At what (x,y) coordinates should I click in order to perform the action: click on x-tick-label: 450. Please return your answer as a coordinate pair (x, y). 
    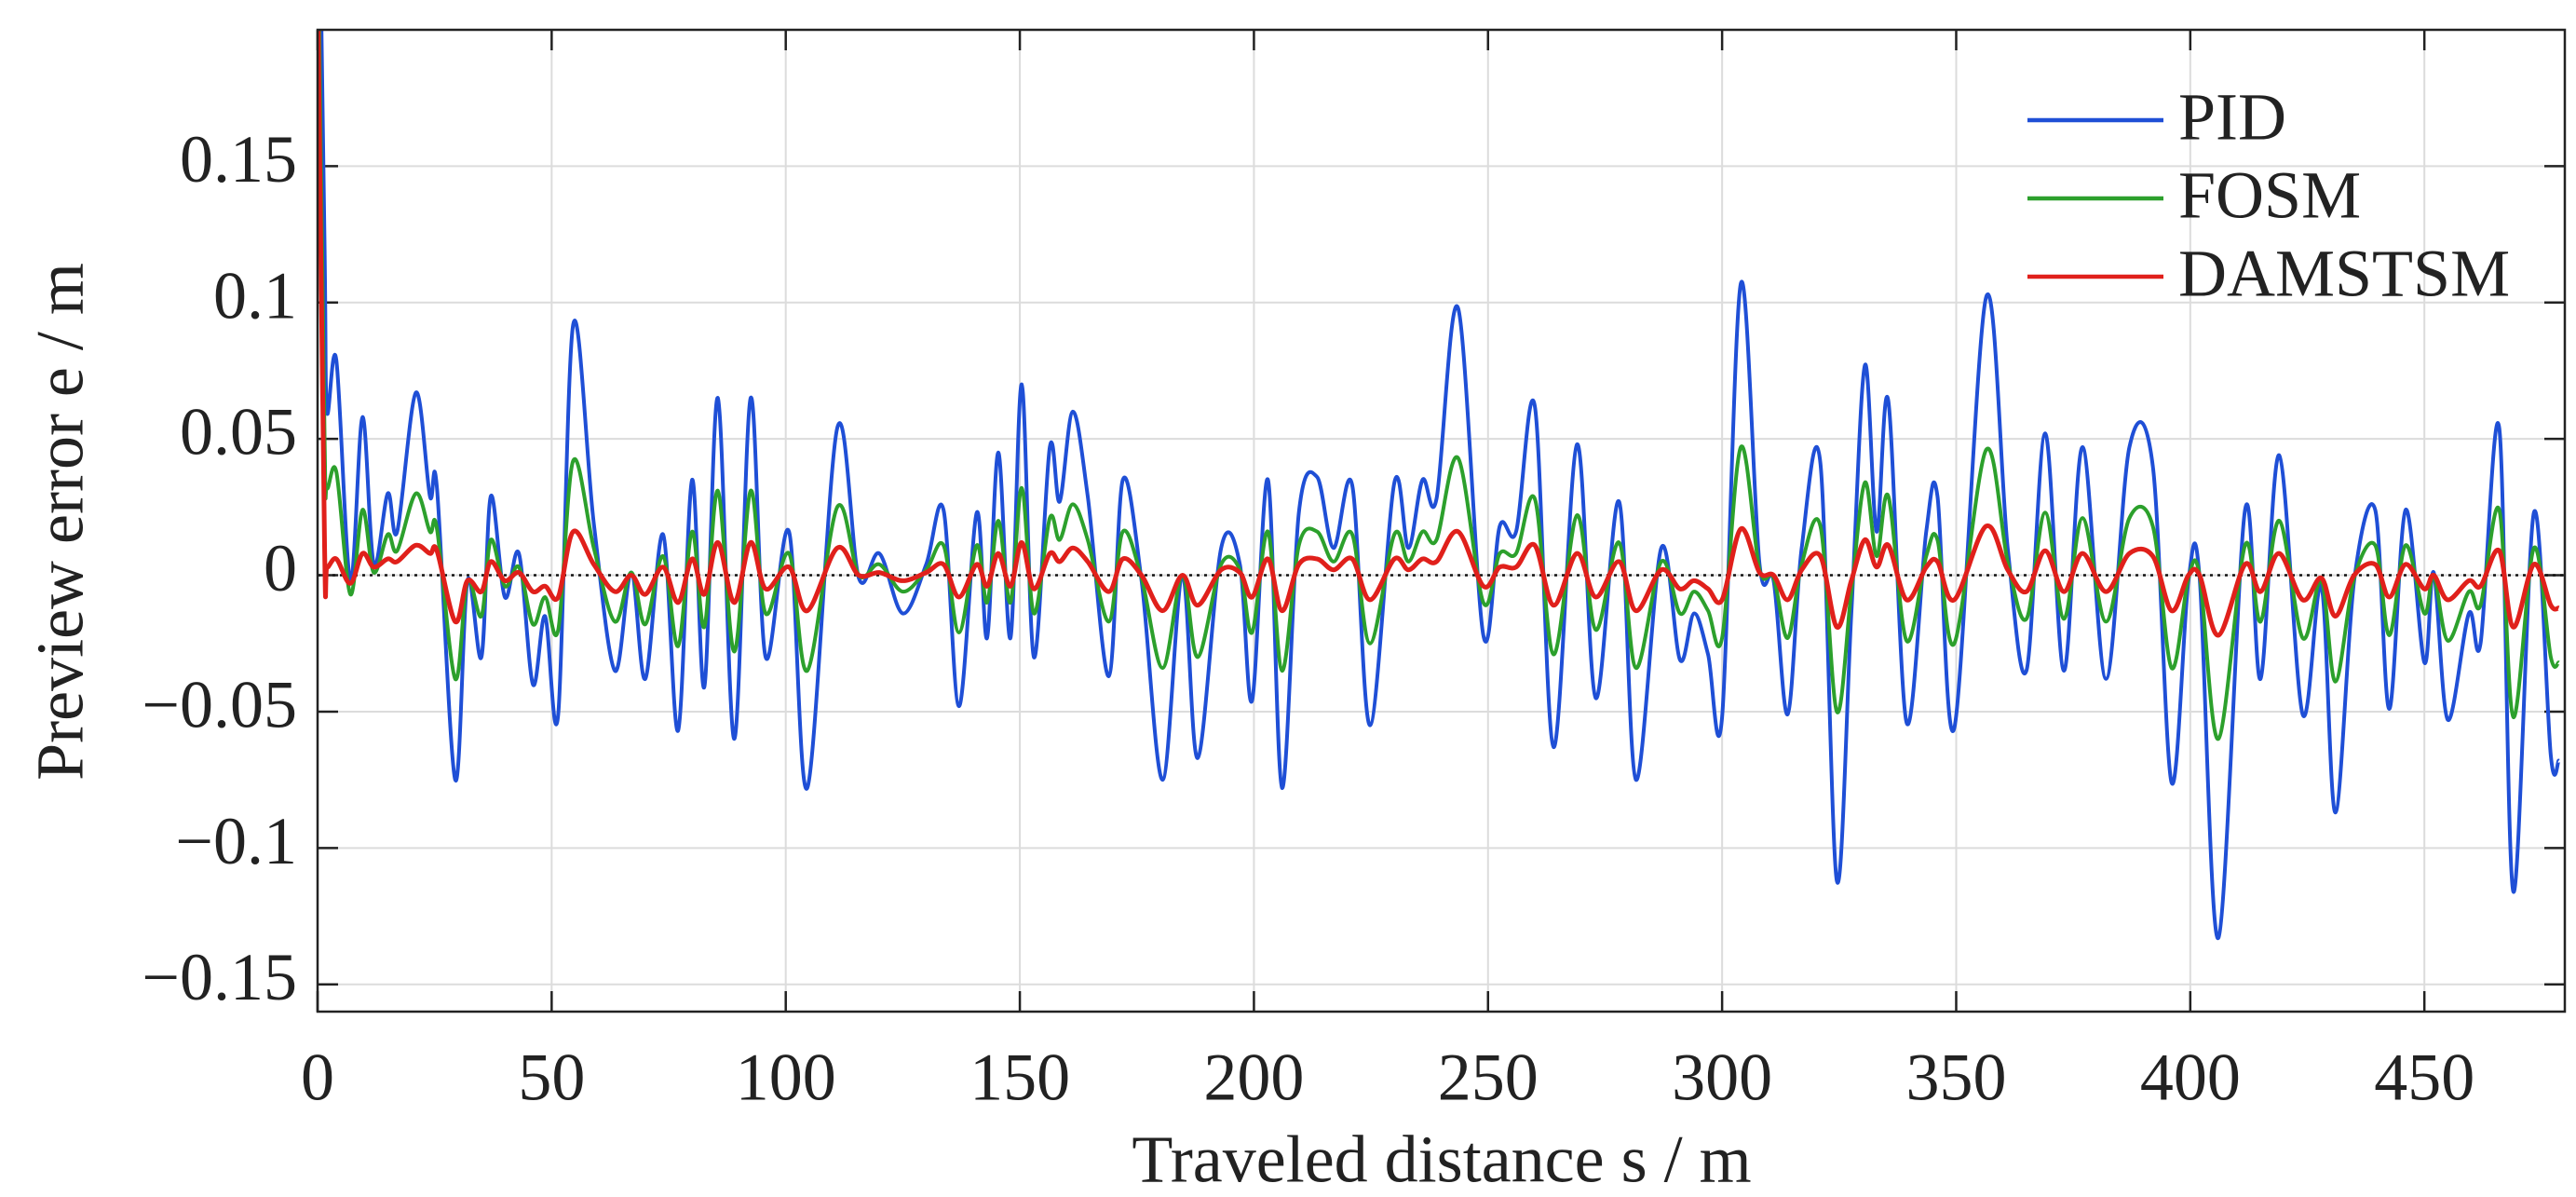
    Looking at the image, I should click on (2424, 1078).